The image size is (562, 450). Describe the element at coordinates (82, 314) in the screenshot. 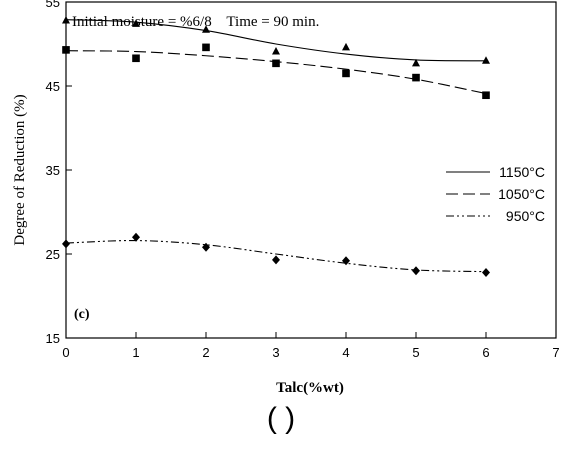

I see `panel-label: (c)` at that location.